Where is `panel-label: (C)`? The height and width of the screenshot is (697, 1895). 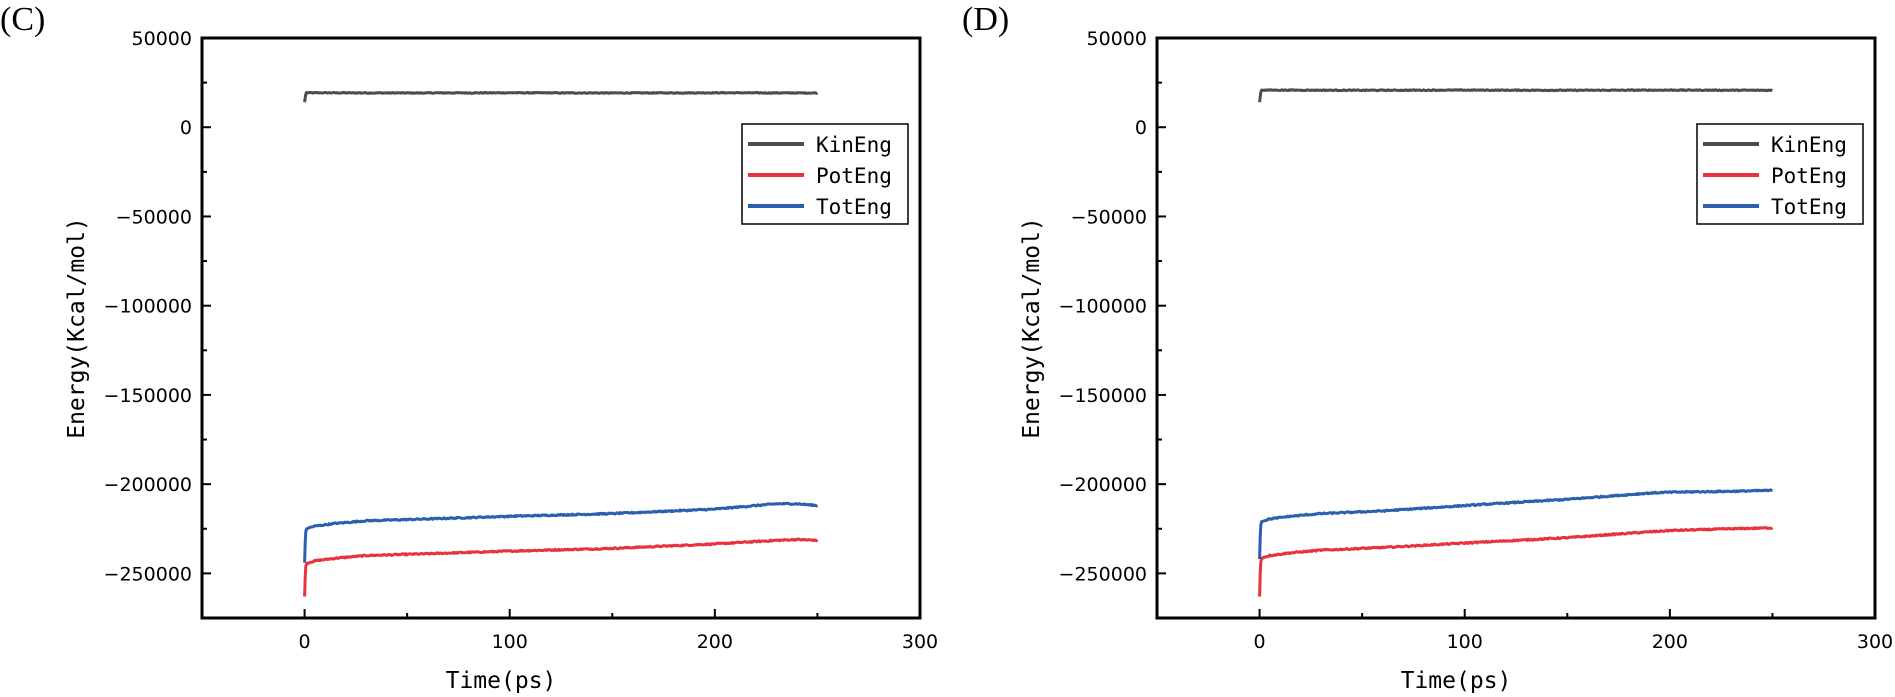 panel-label: (C) is located at coordinates (22, 19).